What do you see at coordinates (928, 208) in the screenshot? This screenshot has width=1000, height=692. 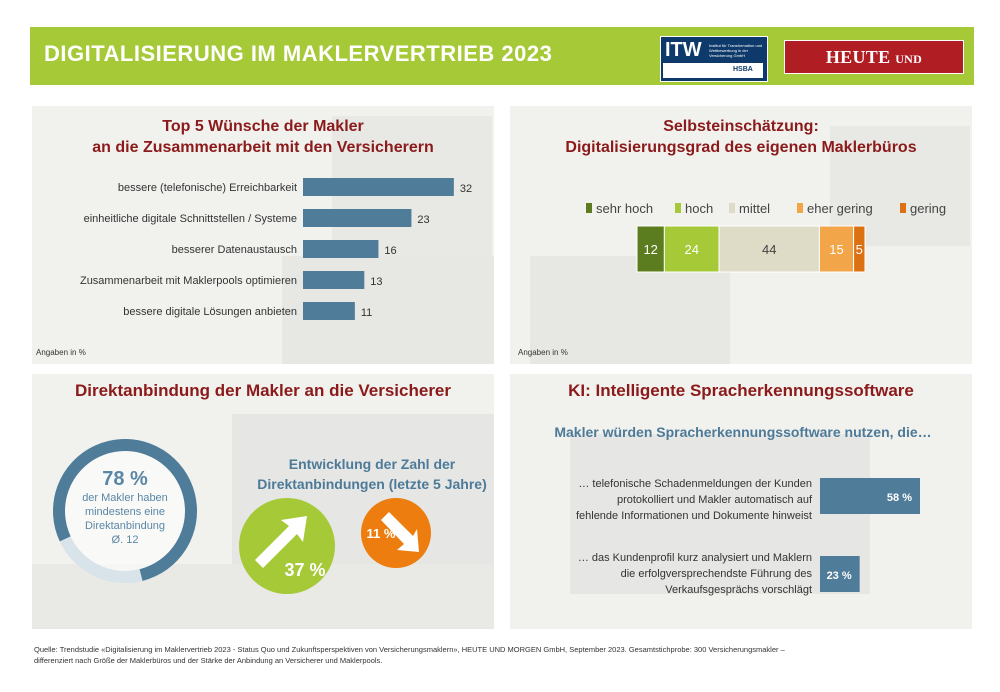 I see `legend-label: gering` at bounding box center [928, 208].